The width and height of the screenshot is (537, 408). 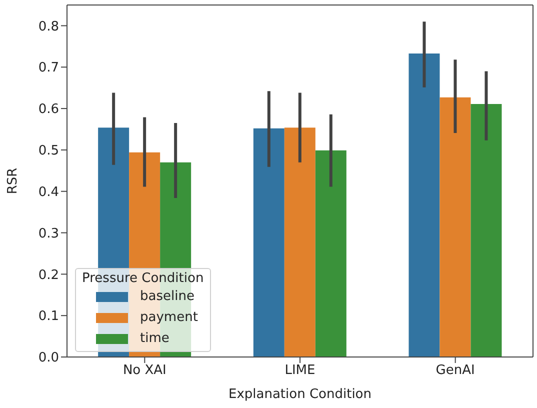 What do you see at coordinates (48, 26) in the screenshot?
I see `y-tick-label: 0.8` at bounding box center [48, 26].